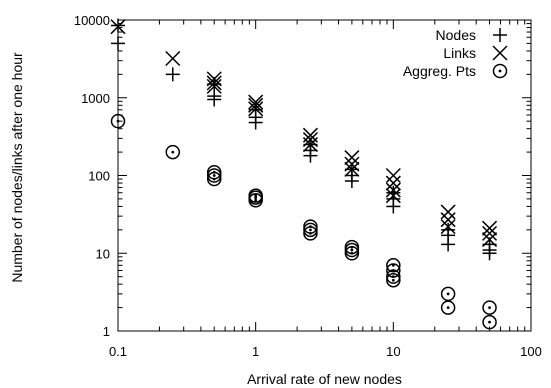 Image resolution: width=551 pixels, height=388 pixels. Describe the element at coordinates (456, 35) in the screenshot. I see `legend-label-nodes: Nodes` at that location.